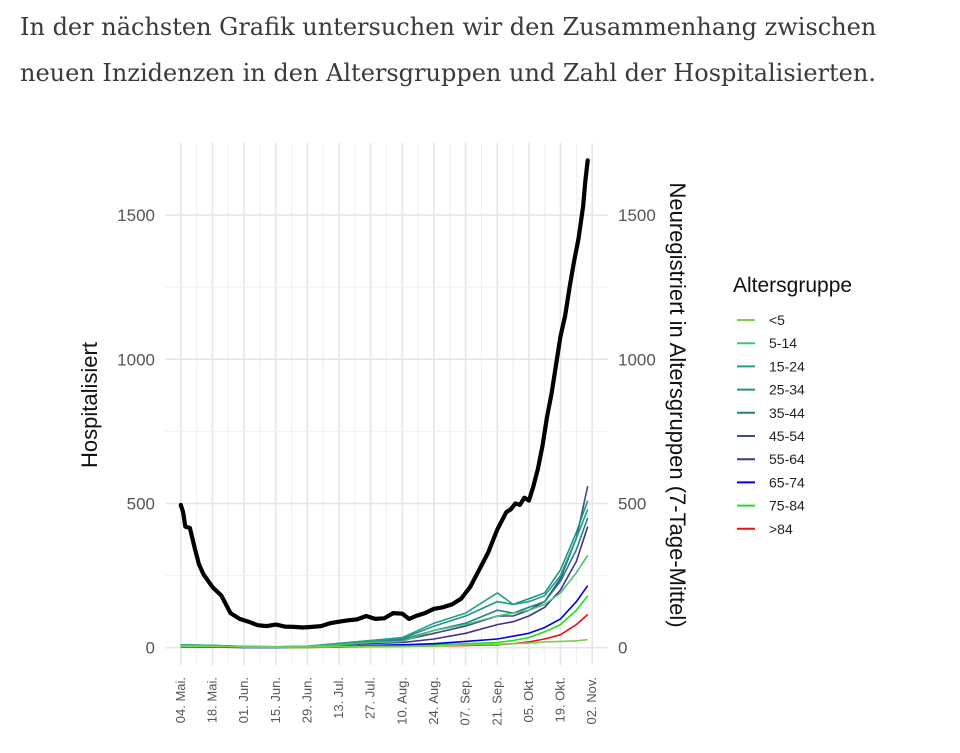  I want to click on x-tick-label: 02. Nov., so click(591, 700).